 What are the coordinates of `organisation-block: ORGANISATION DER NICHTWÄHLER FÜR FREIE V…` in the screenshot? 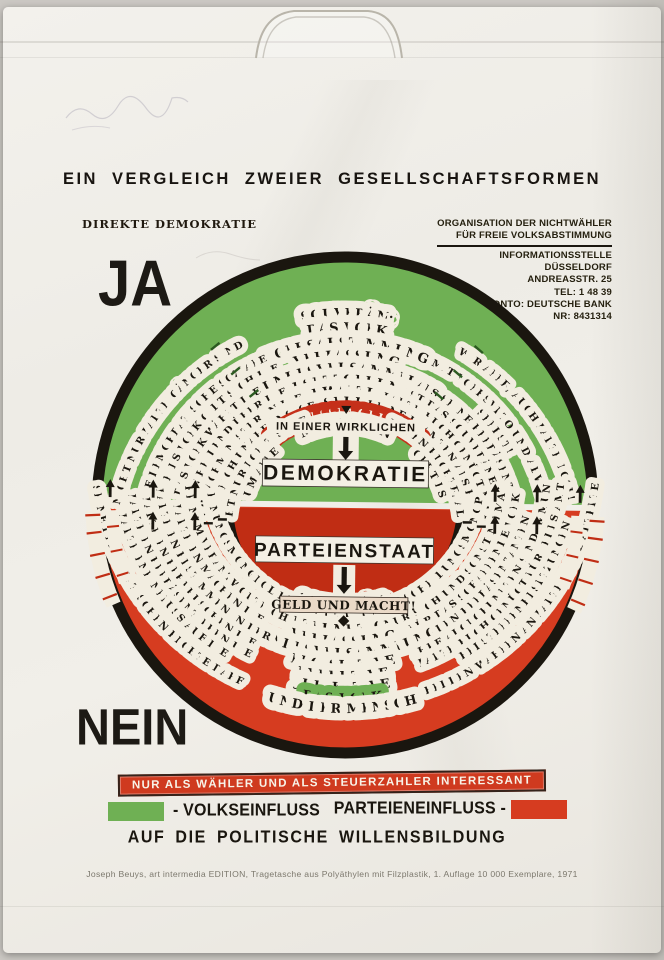 It's located at (524, 271).